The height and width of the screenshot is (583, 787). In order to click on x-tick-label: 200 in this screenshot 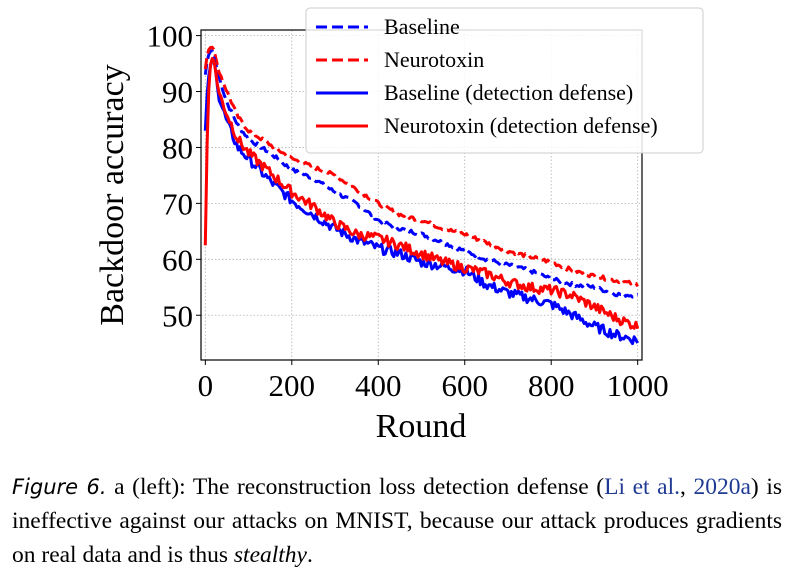, I will do `click(292, 385)`.